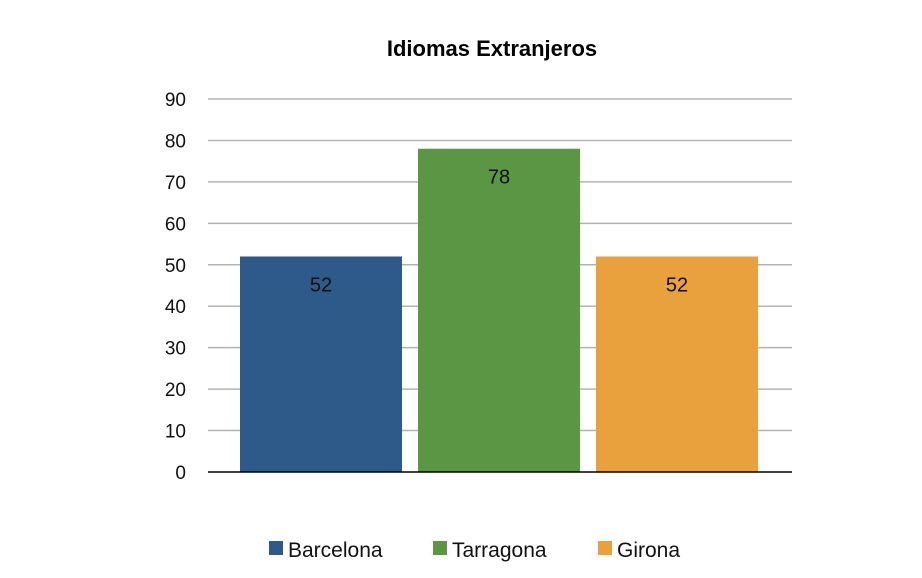  I want to click on y-tick-label: 40, so click(175, 307).